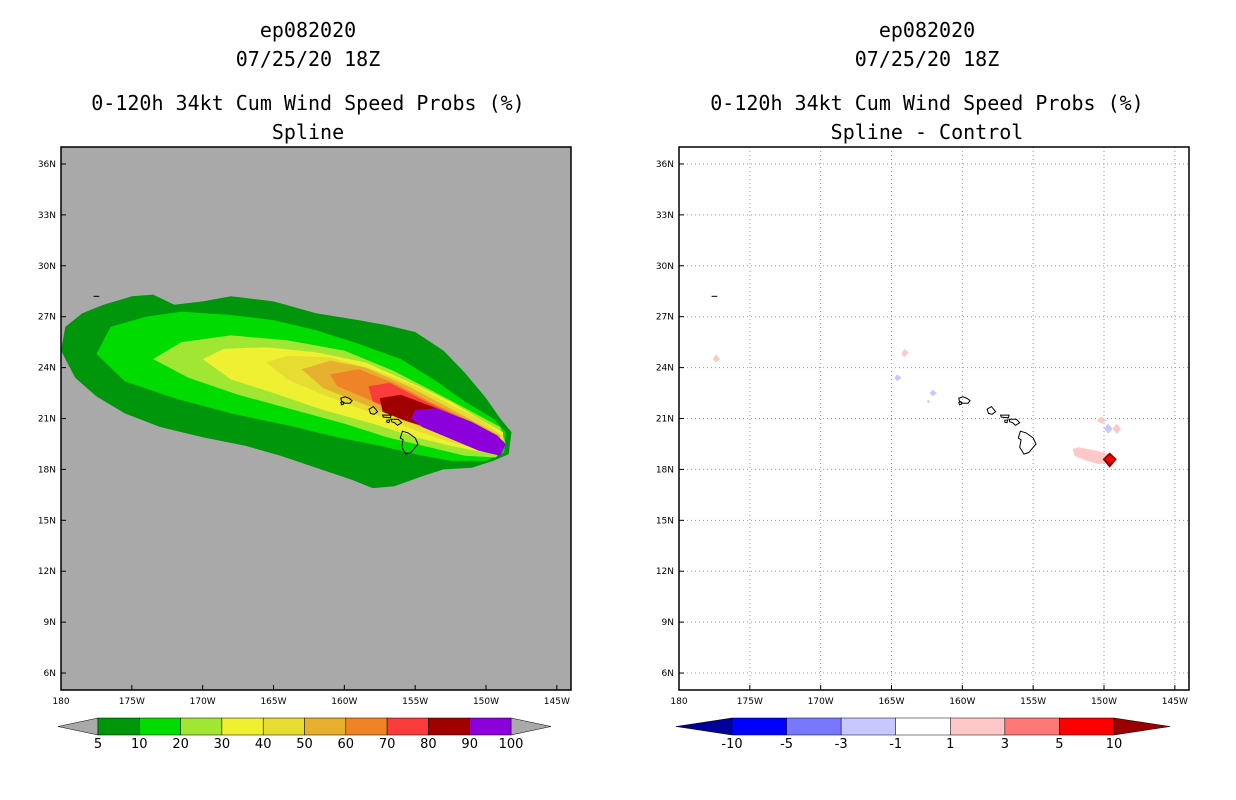 The height and width of the screenshot is (800, 1236). Describe the element at coordinates (731, 744) in the screenshot. I see `colorbar-label: -10` at that location.